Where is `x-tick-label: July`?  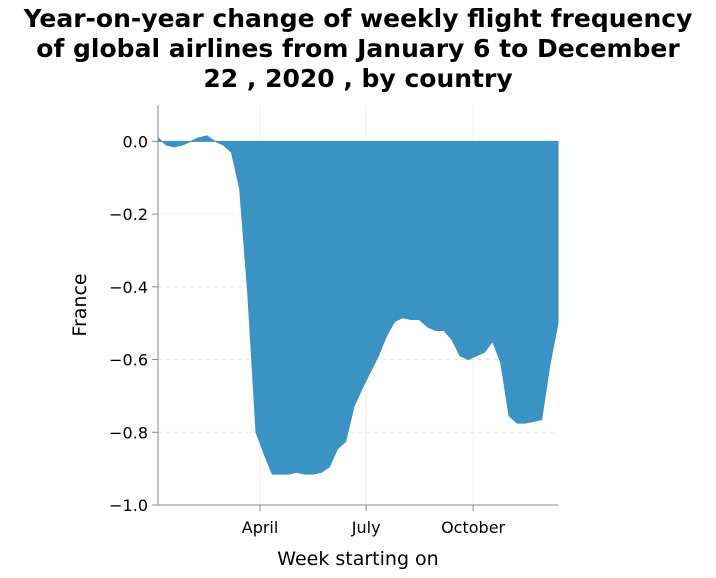
x-tick-label: July is located at coordinates (366, 527).